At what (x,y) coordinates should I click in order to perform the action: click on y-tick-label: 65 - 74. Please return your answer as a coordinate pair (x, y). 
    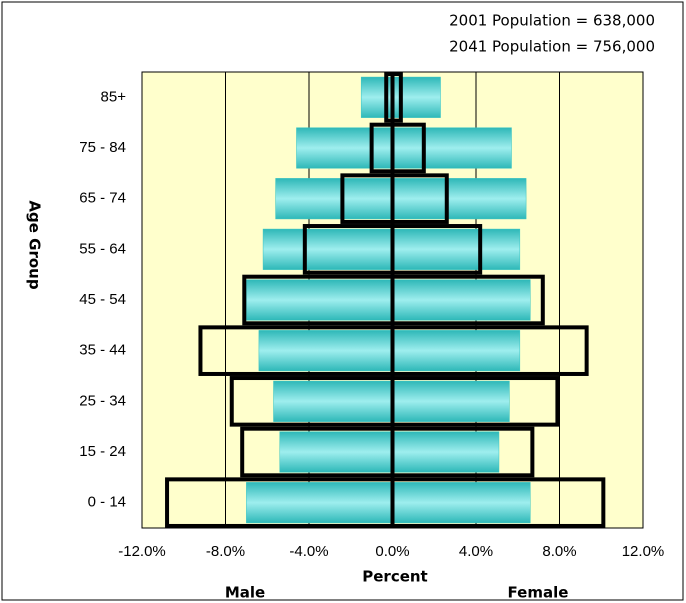
    Looking at the image, I should click on (102, 198).